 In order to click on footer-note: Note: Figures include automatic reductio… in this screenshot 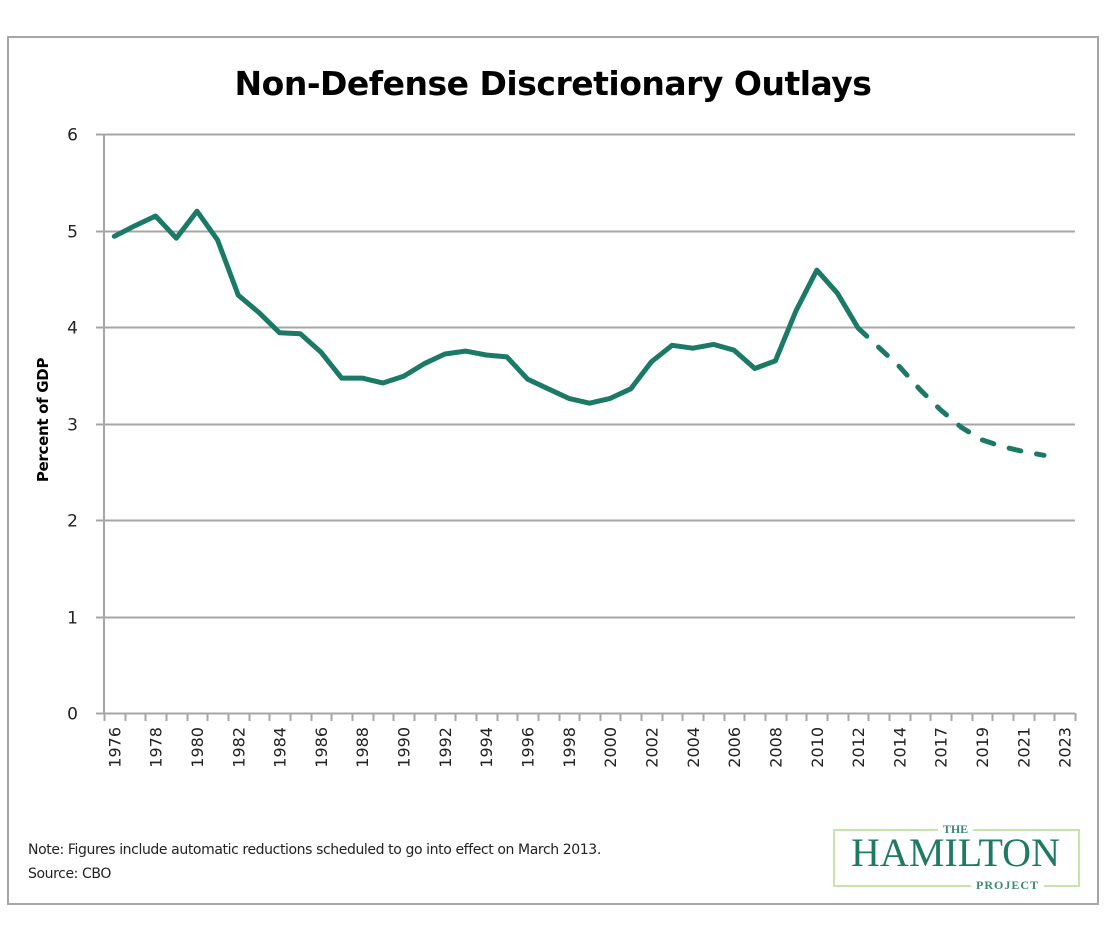, I will do `click(314, 850)`.